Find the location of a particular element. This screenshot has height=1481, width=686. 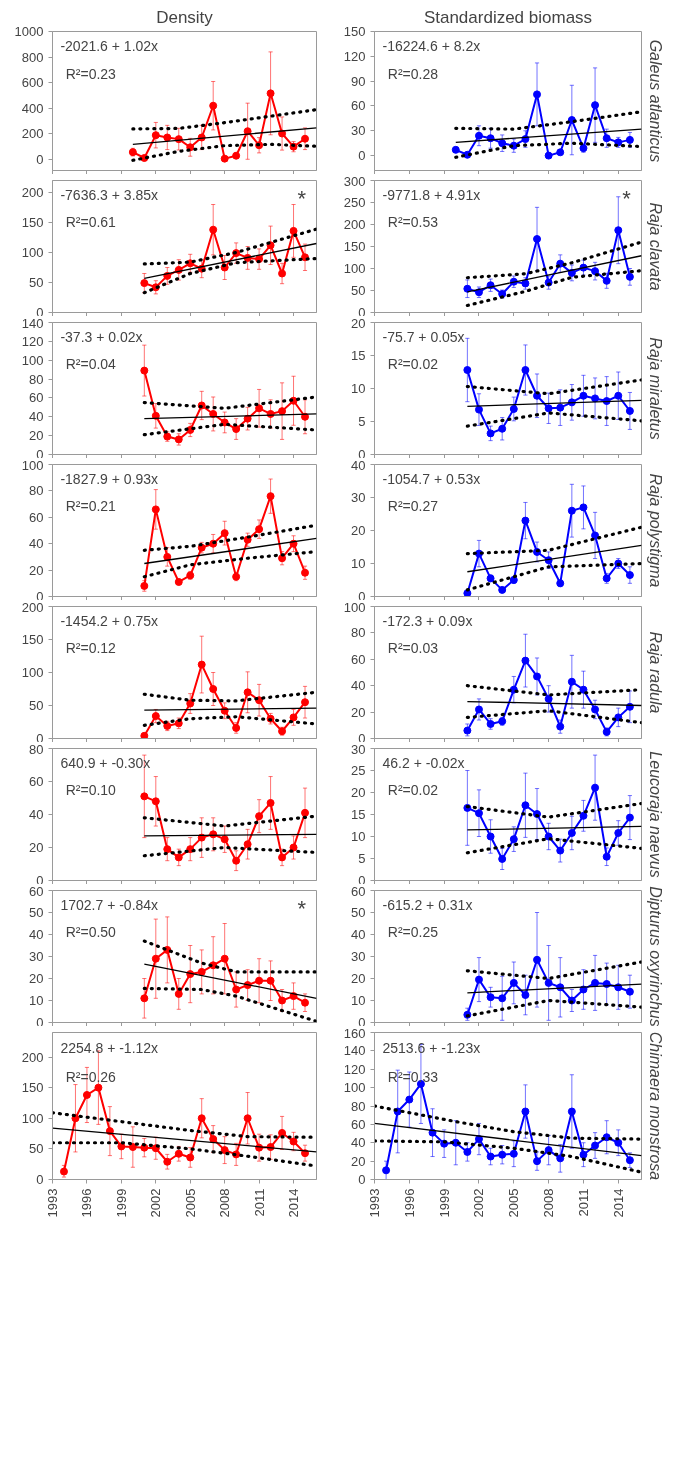

annotation: -2021.6 + 1.02x is located at coordinates (109, 46).